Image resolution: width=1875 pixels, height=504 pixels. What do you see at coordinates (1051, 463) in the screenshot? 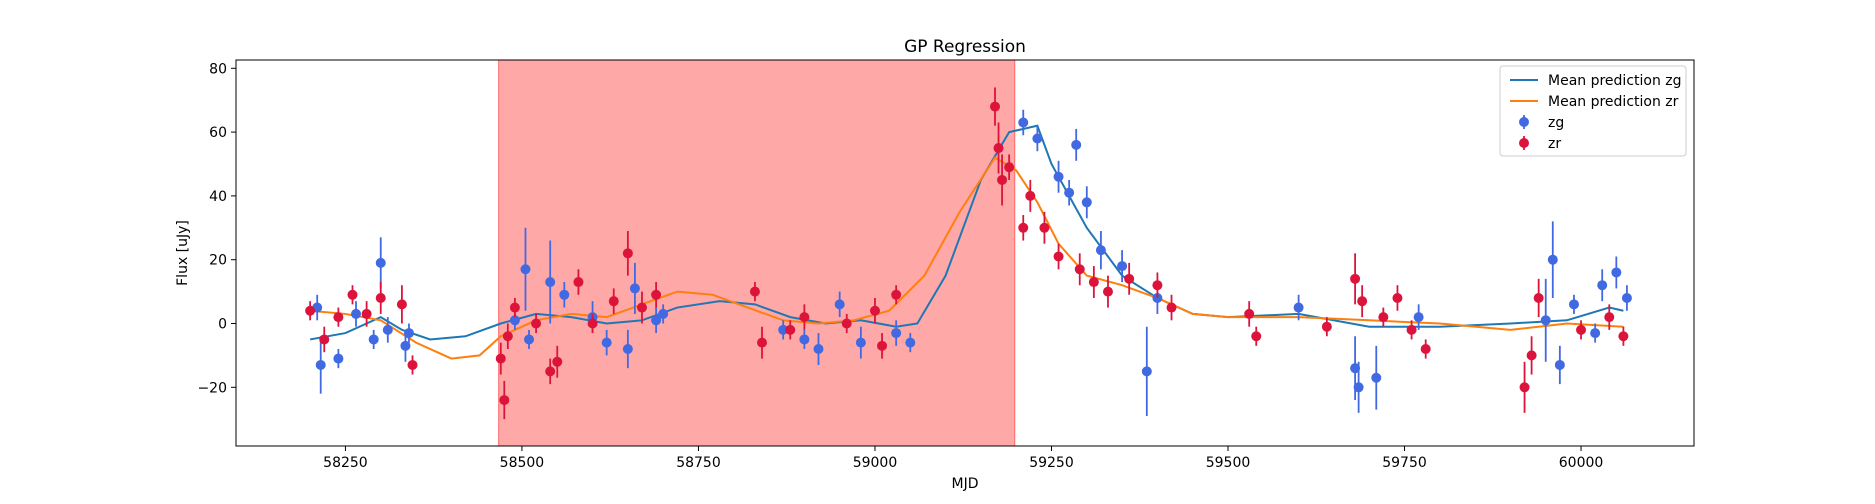
I see `x-tick-label: 59250` at bounding box center [1051, 463].